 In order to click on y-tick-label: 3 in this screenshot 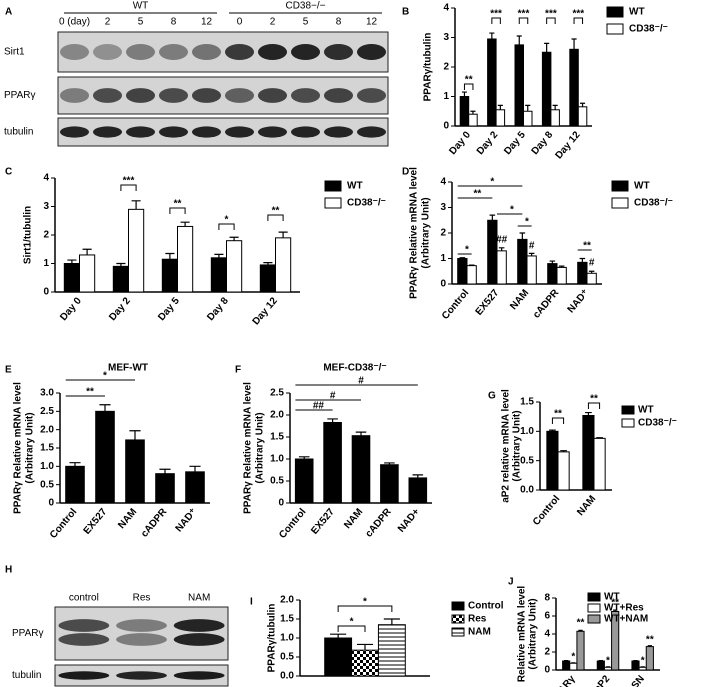, I will do `click(443, 207)`.